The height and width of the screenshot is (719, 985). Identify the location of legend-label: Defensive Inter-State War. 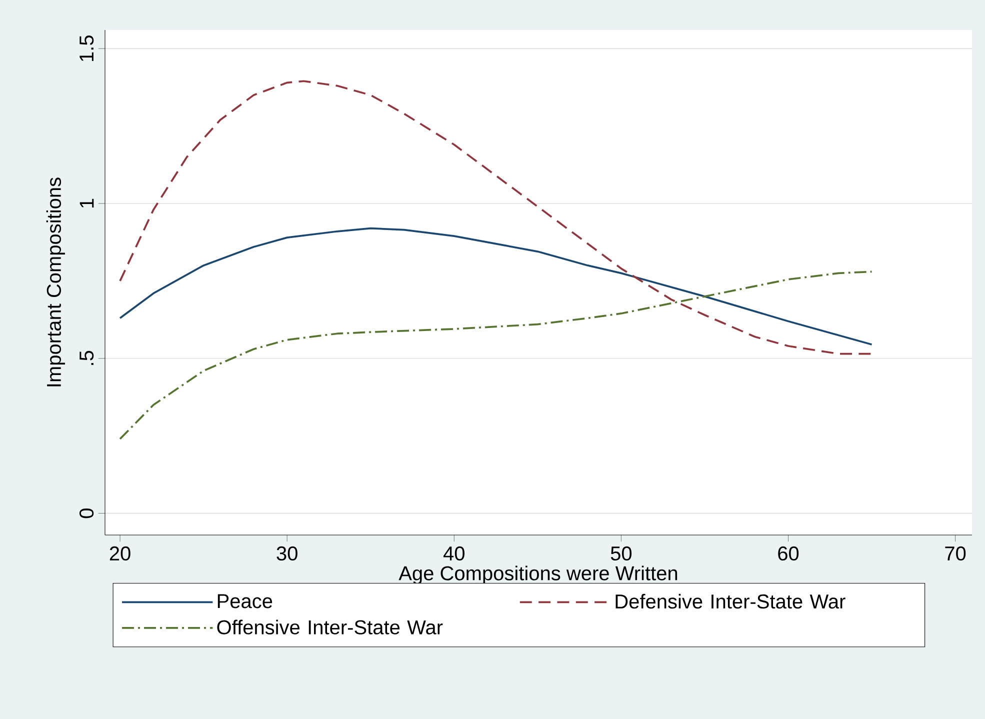
(731, 601).